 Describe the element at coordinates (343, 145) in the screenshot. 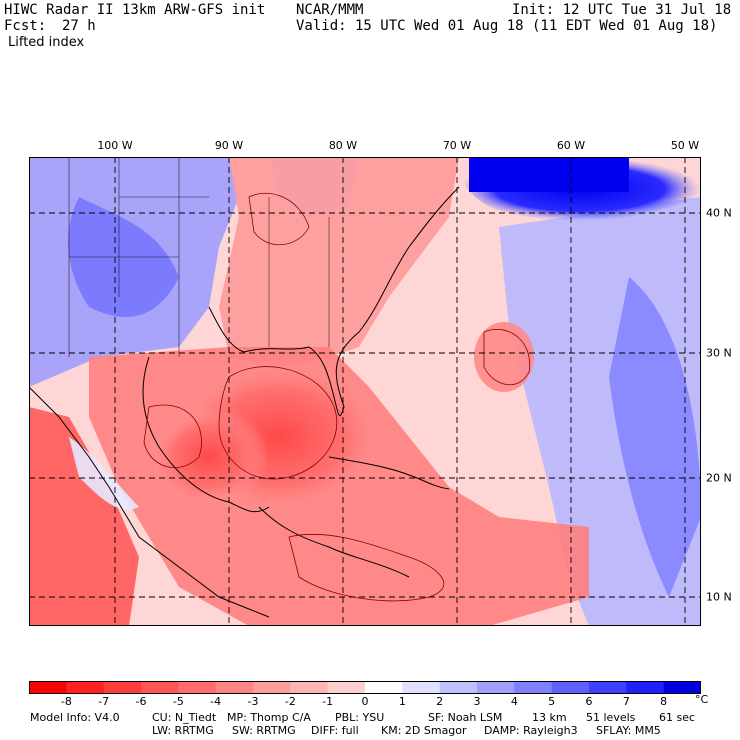

I see `lon-label: 80 W` at that location.